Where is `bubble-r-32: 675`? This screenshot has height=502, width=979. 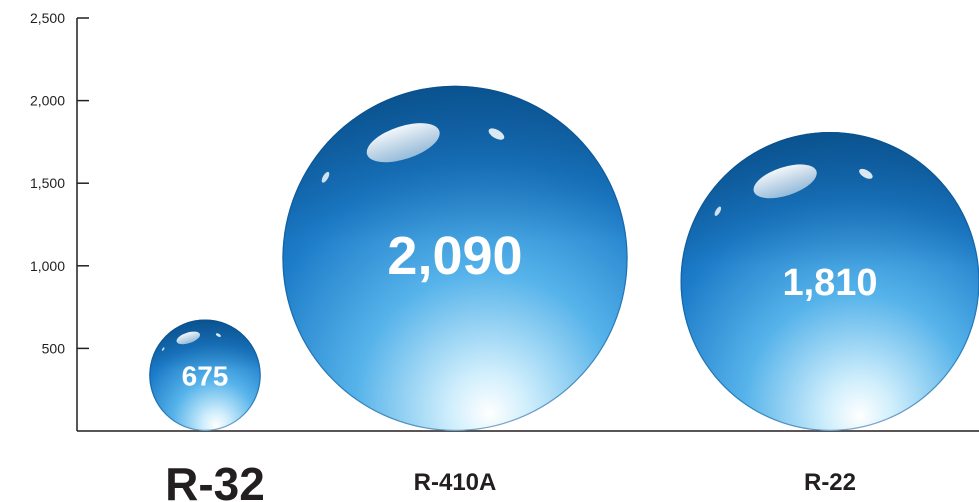 bubble-r-32: 675 is located at coordinates (205, 375).